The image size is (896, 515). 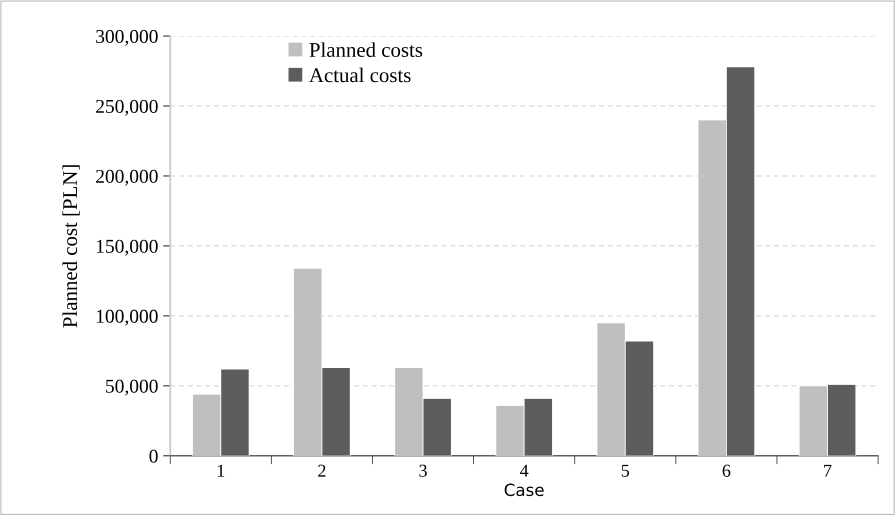 What do you see at coordinates (71, 246) in the screenshot?
I see `y-axis-title: Planned cost [PLN]` at bounding box center [71, 246].